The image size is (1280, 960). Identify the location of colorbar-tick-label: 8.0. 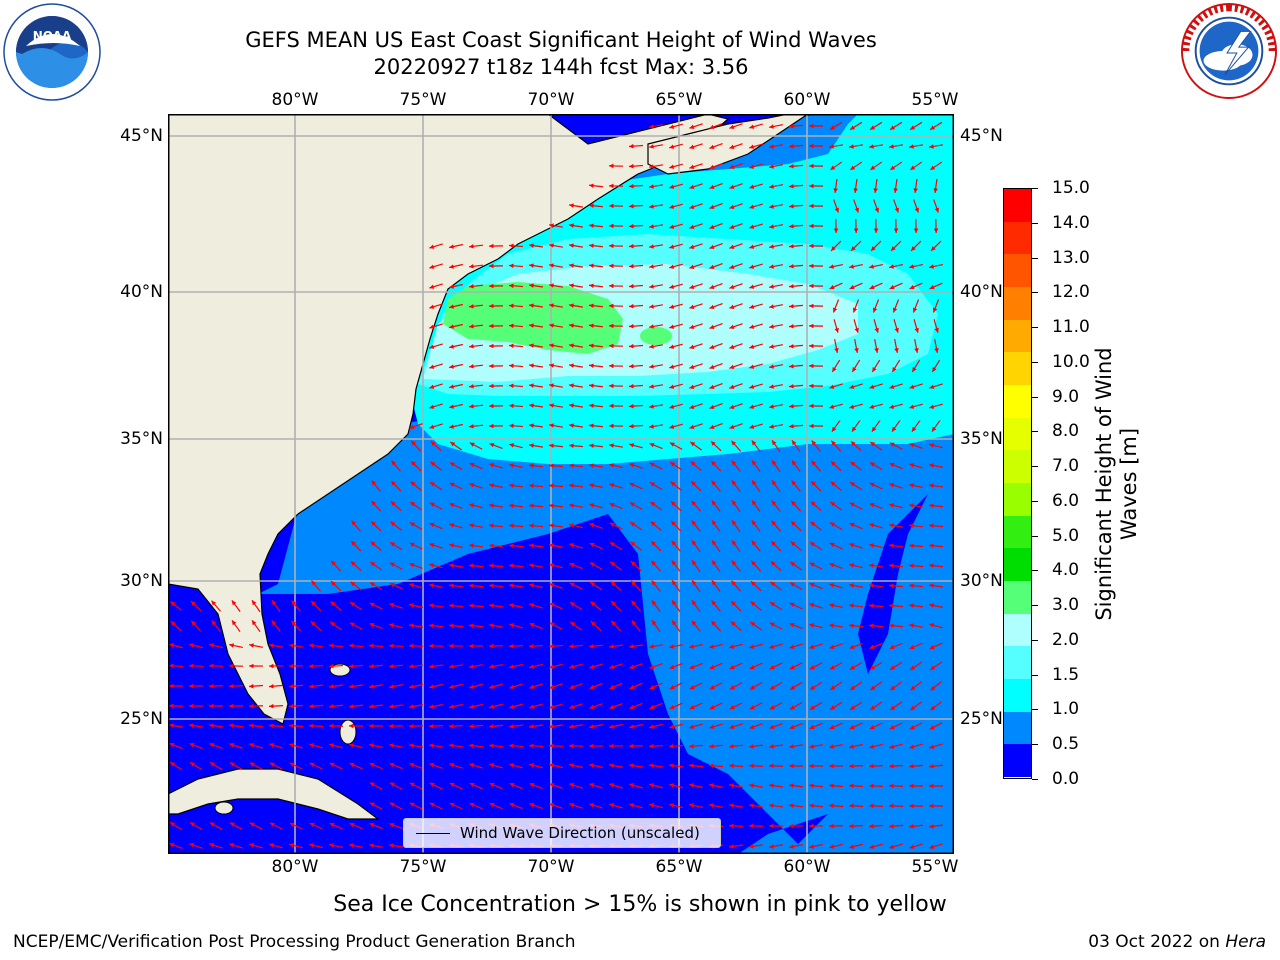
(1066, 431).